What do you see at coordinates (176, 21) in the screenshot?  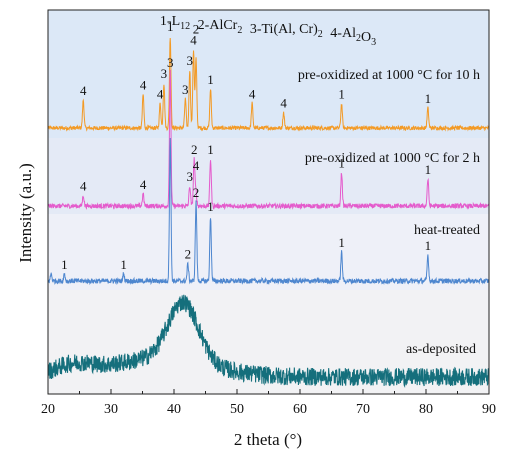 I see `phase-legend-text: L` at bounding box center [176, 21].